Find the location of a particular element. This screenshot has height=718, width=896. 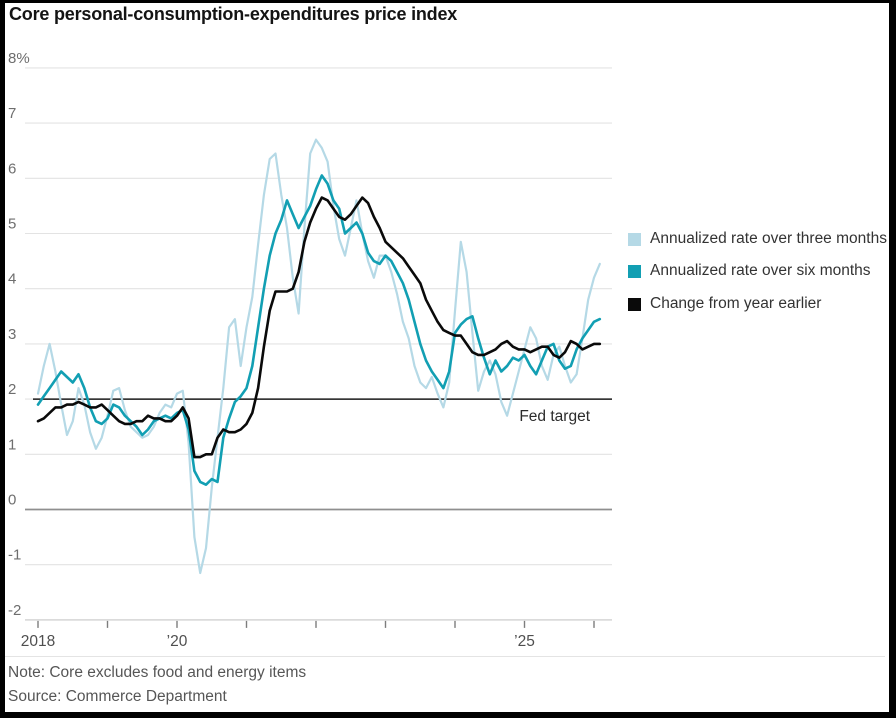

svg-text: ’20 is located at coordinates (177, 641).